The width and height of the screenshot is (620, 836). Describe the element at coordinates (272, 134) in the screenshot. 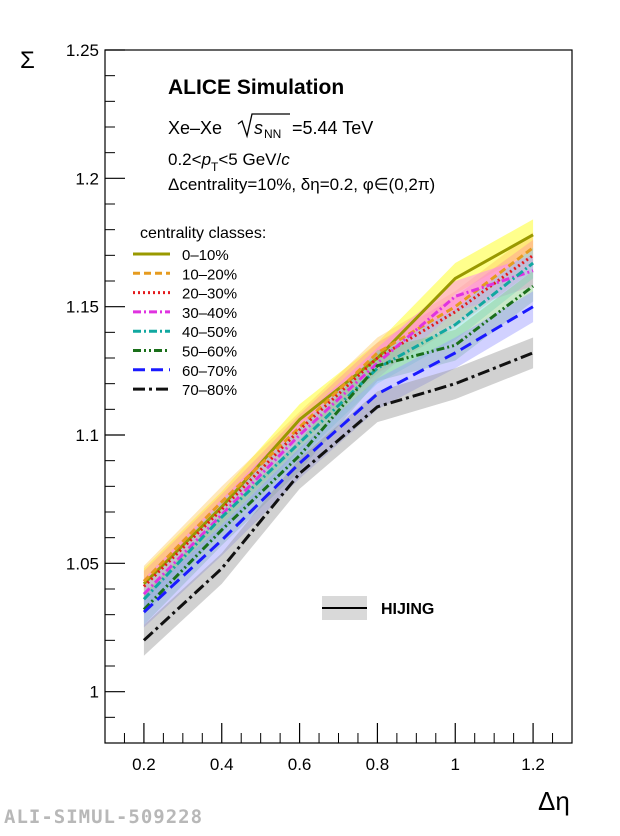

I see `svg-text: NN` at that location.